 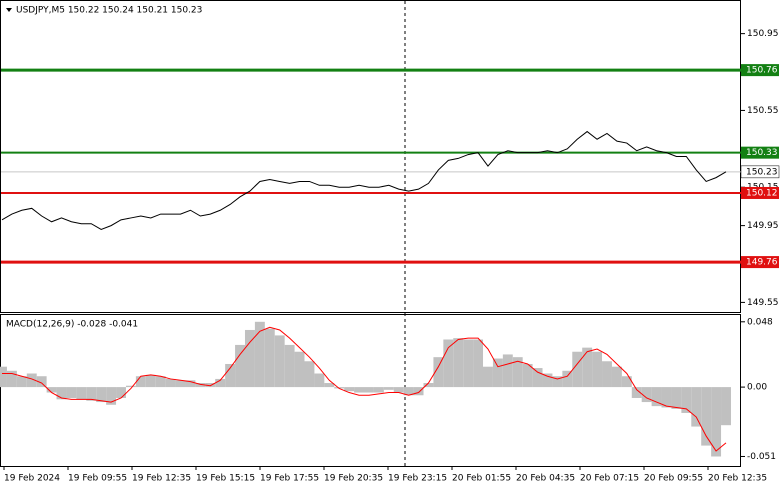 I want to click on macd-title: MACD(12,26,9) -0.028 -0.041, so click(x=72, y=325).